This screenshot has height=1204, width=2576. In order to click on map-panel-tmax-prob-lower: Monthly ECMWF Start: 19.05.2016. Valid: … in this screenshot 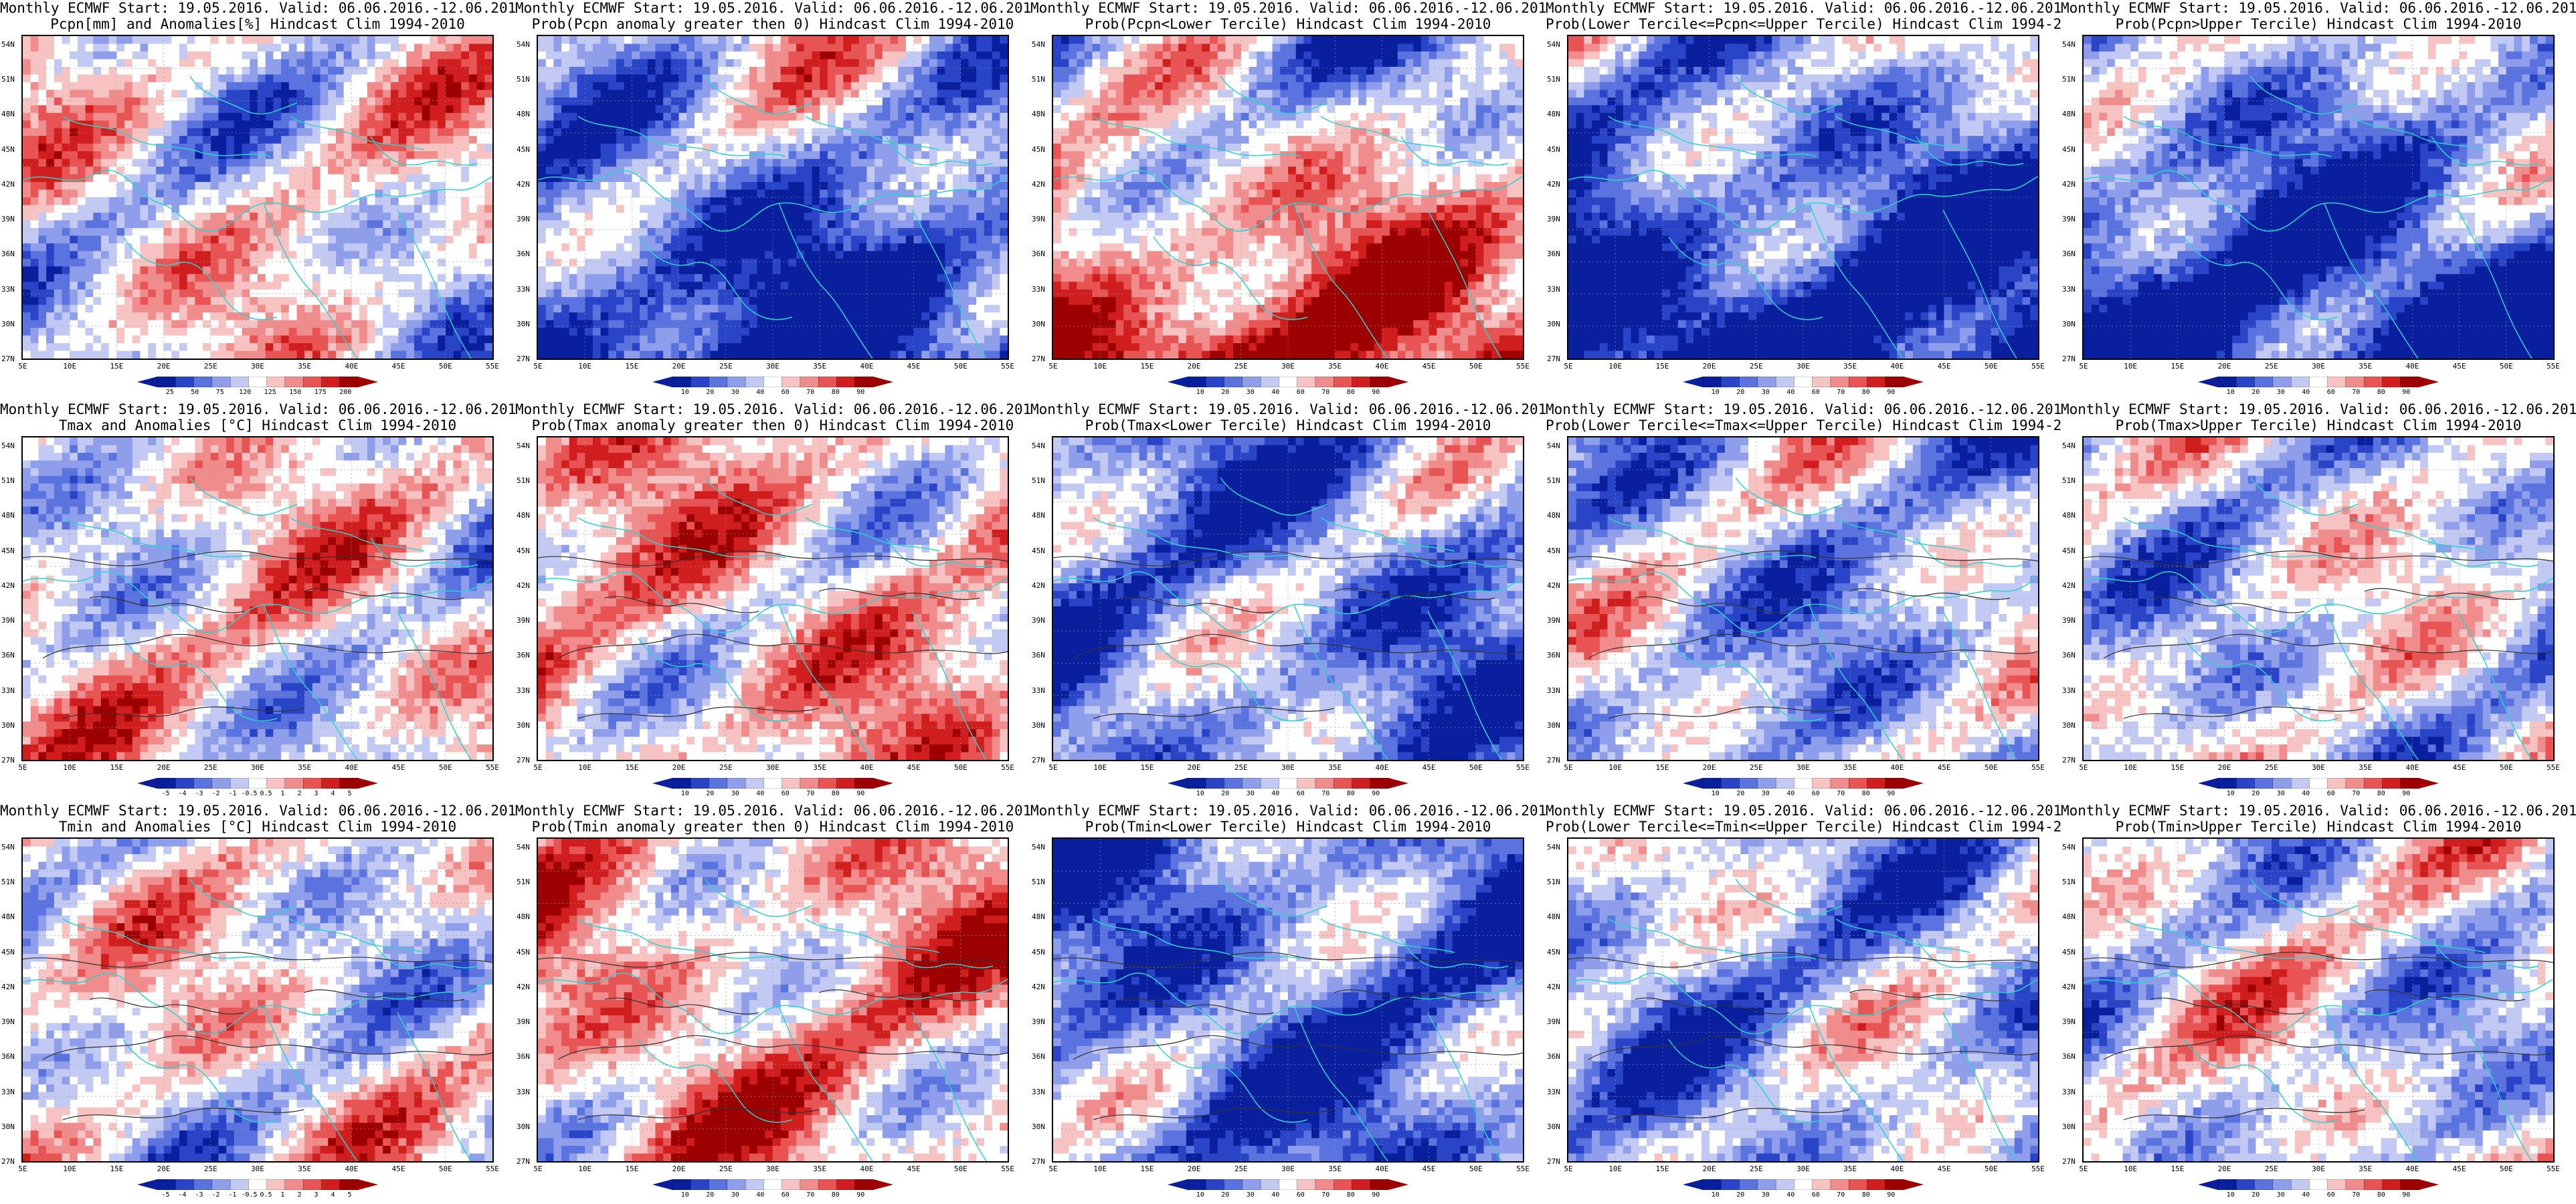, I will do `click(1288, 602)`.